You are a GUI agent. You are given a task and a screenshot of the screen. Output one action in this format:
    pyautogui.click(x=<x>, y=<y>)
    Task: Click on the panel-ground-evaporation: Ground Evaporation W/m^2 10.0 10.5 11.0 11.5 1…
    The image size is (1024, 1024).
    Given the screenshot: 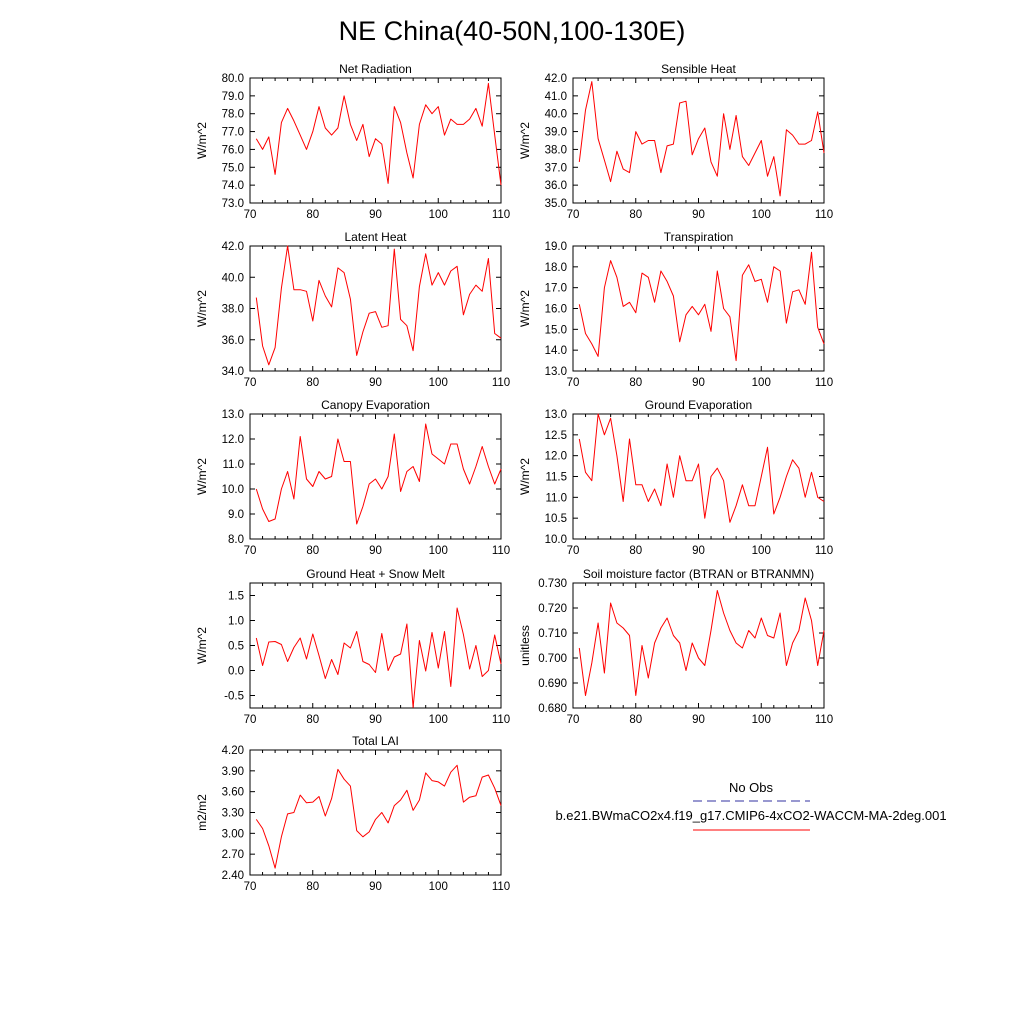 What is the action you would take?
    pyautogui.click(x=675, y=477)
    